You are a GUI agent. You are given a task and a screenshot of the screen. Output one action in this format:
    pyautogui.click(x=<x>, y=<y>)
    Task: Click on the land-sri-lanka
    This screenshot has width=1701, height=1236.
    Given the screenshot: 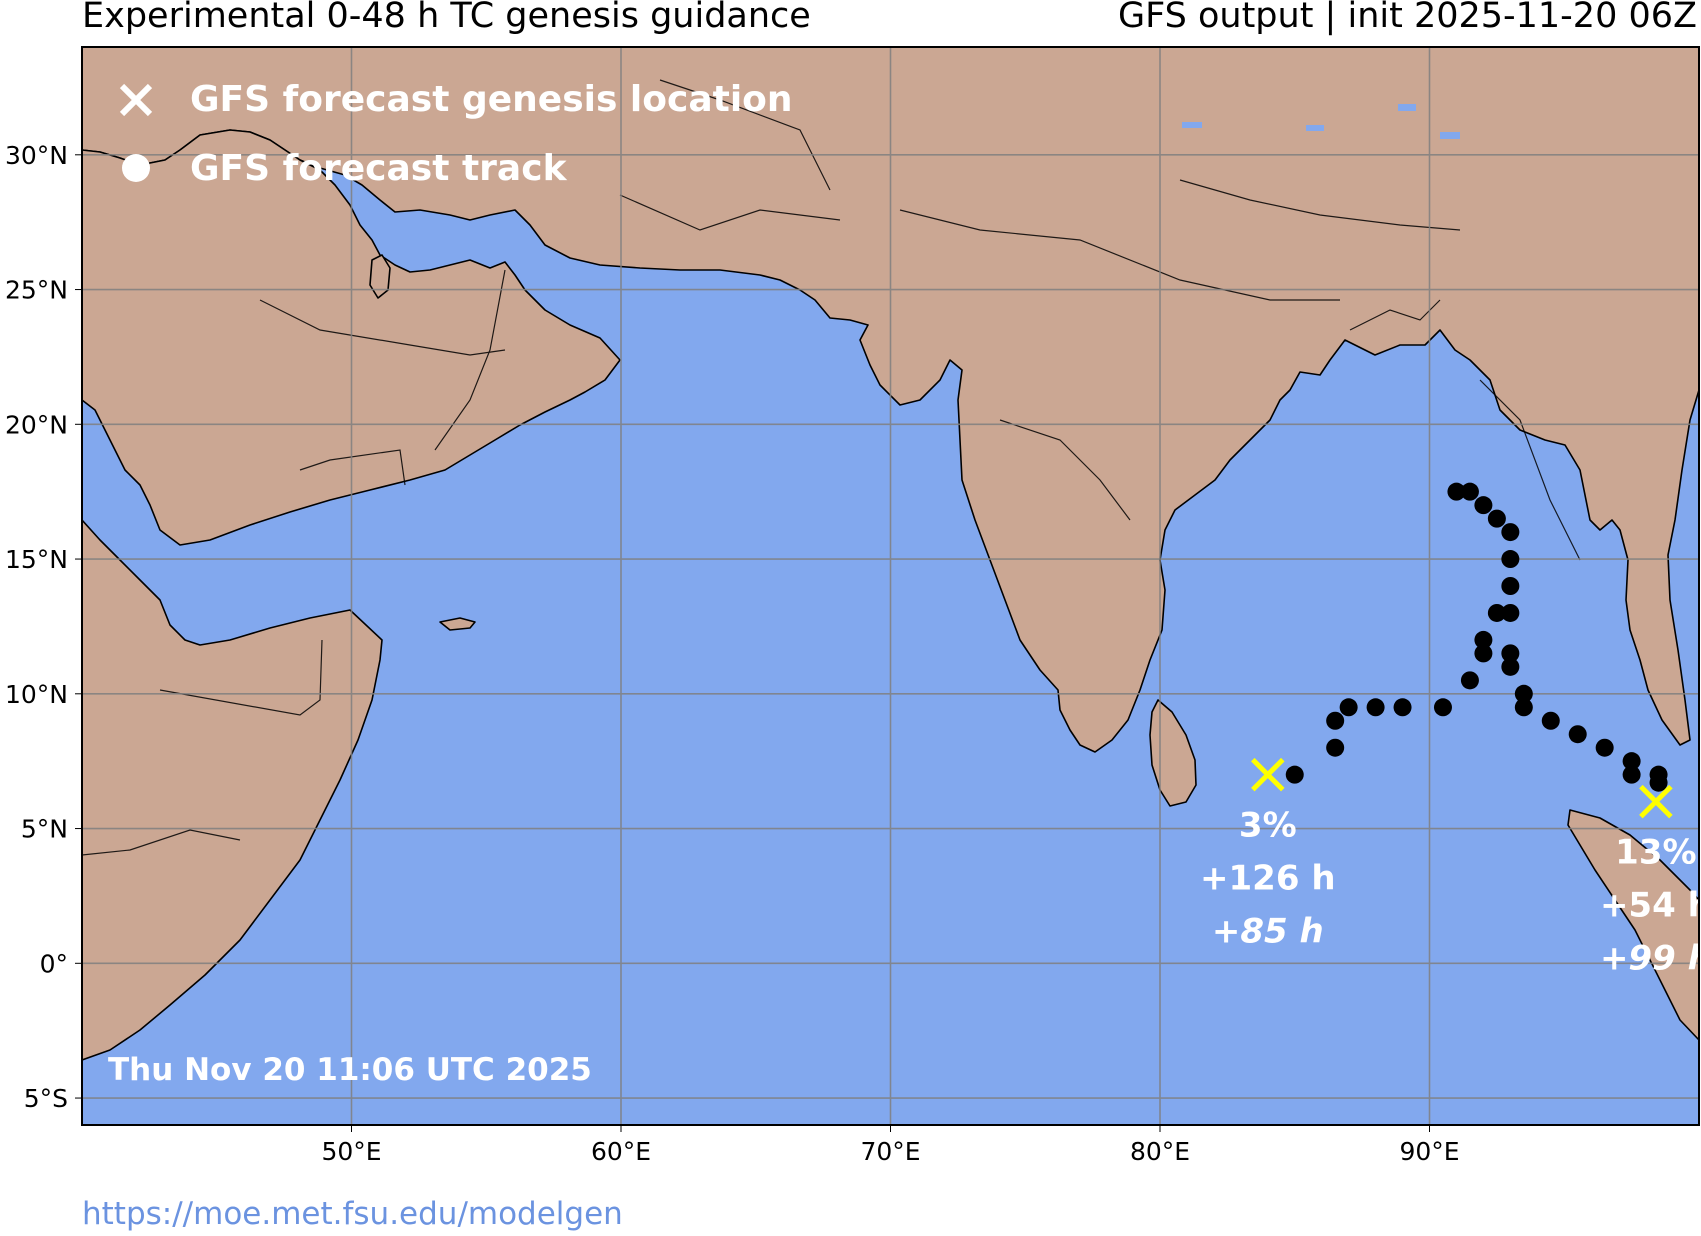 What is the action you would take?
    pyautogui.click(x=1173, y=753)
    